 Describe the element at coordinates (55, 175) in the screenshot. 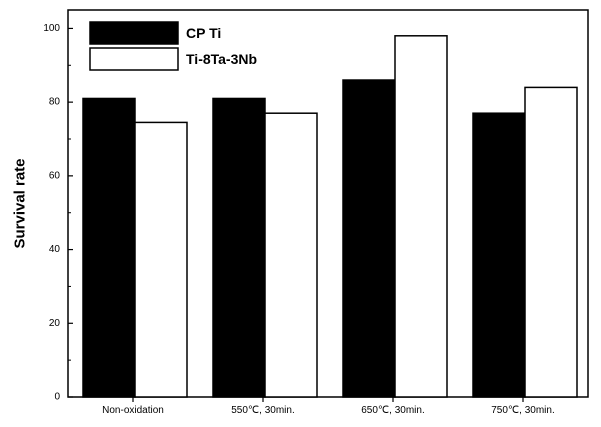

I see `y-tick-label: 60` at that location.